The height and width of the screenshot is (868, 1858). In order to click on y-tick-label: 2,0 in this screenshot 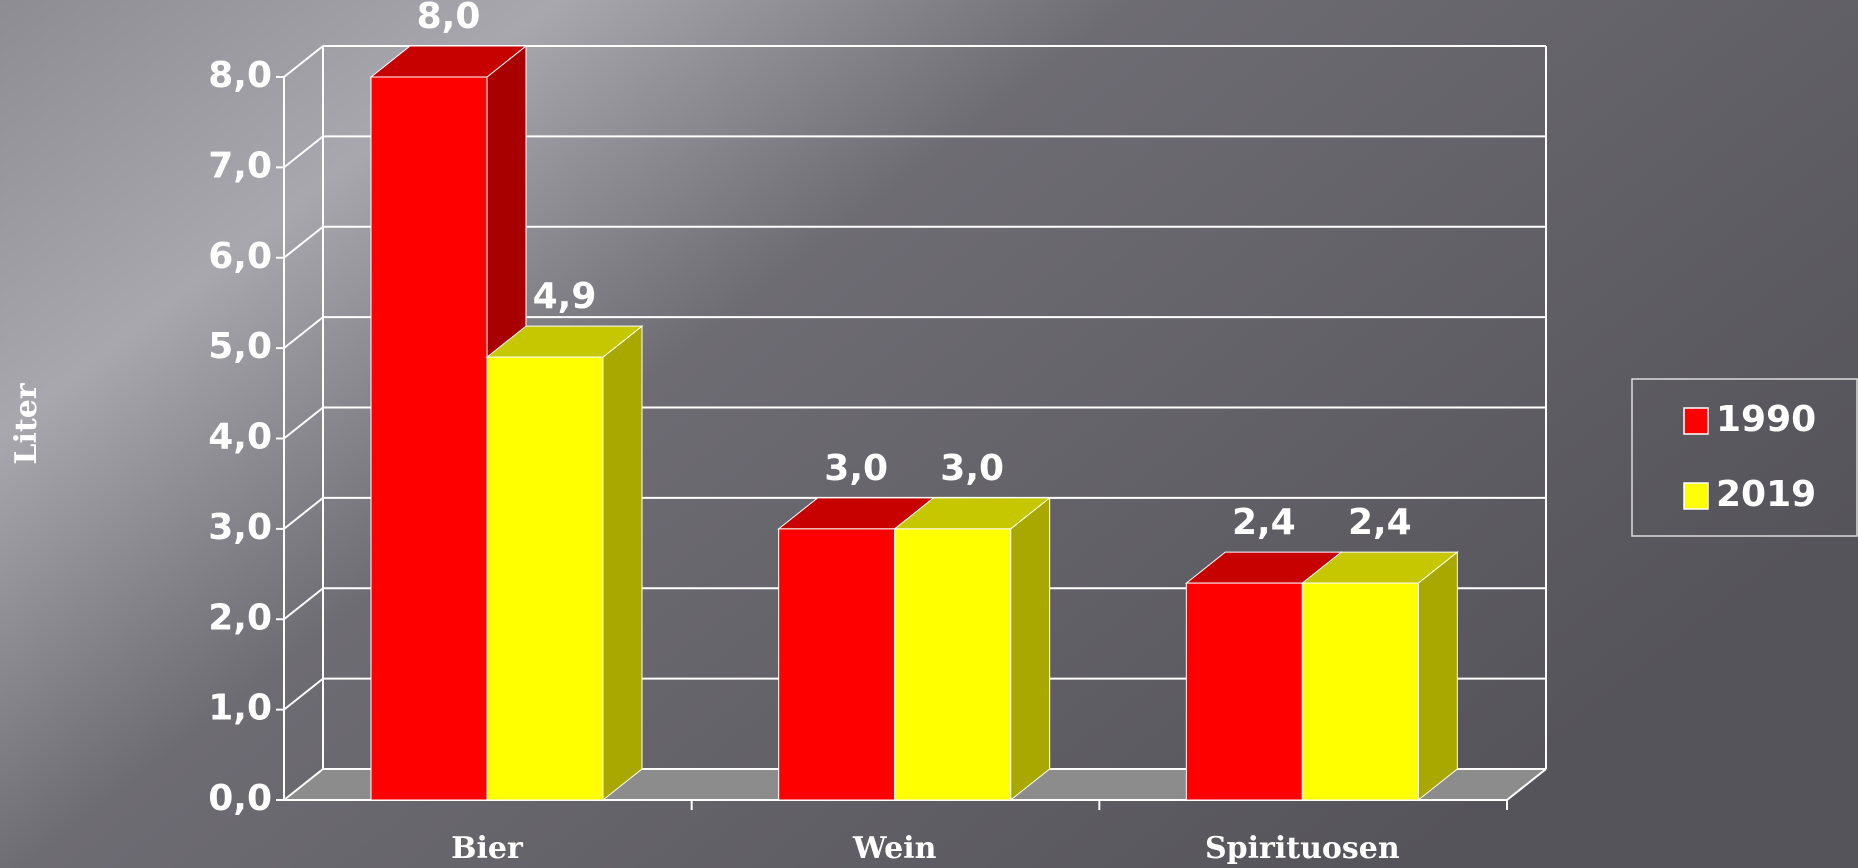, I will do `click(240, 617)`.